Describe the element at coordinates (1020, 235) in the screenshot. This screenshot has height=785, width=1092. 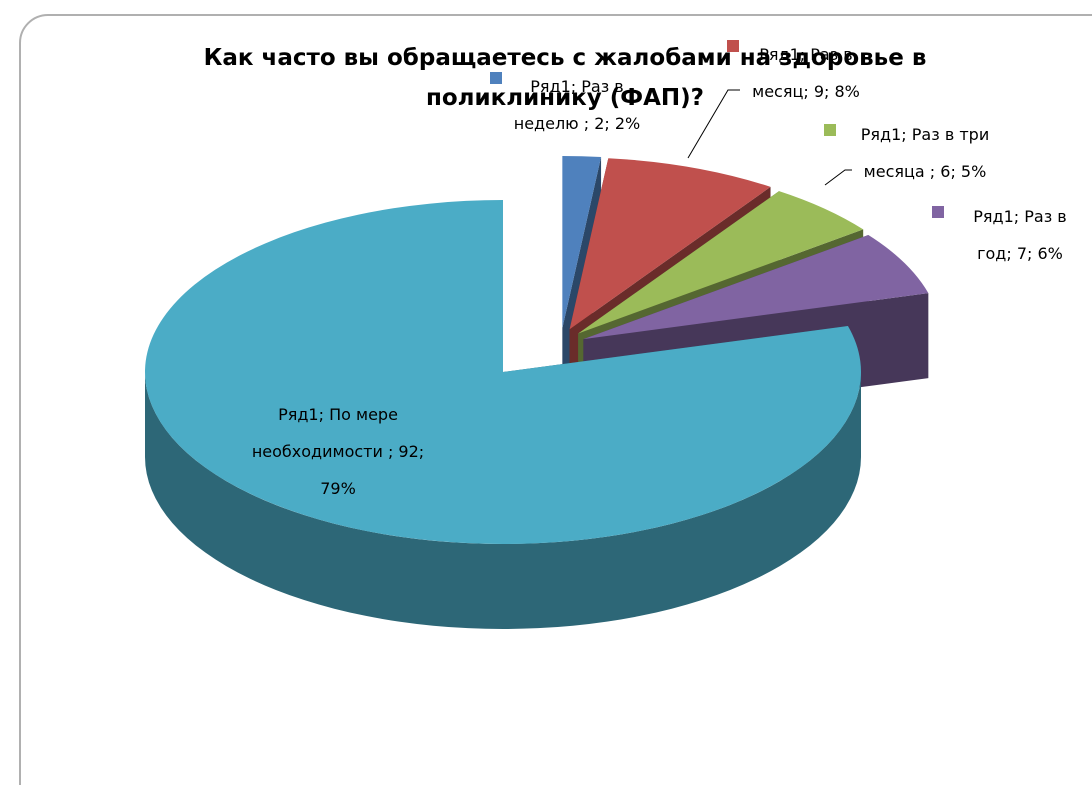
I see `data-label: Ряд1; Раз в год; 7; 6%` at that location.